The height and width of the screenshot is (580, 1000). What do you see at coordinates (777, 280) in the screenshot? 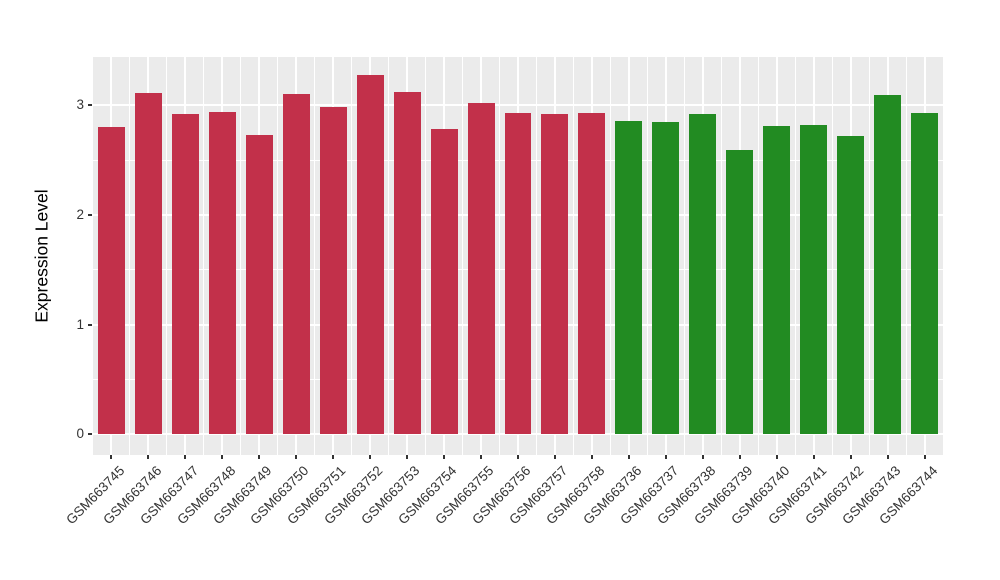
I see `bar-GSM663740` at bounding box center [777, 280].